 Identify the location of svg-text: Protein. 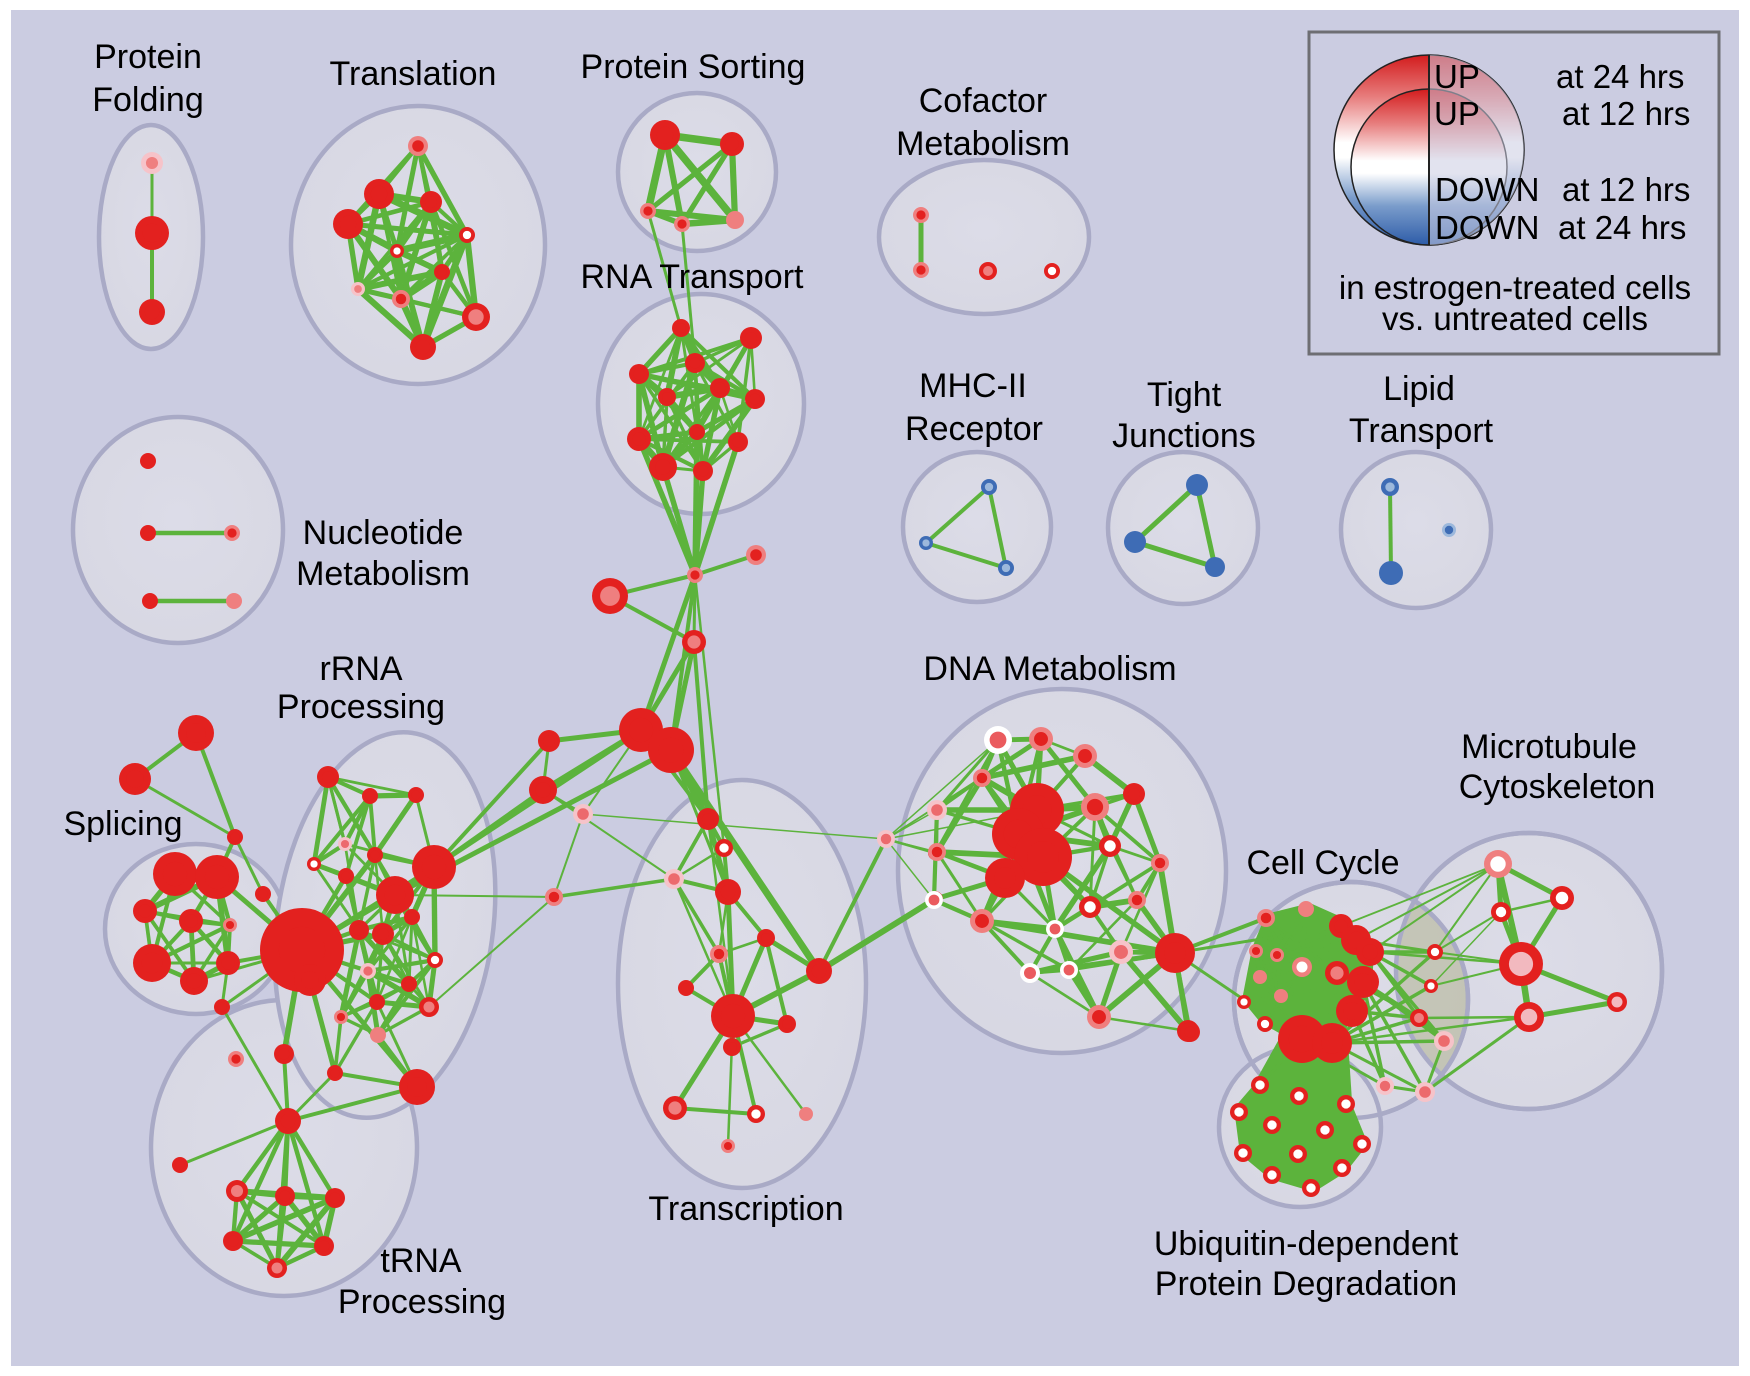
(148, 57).